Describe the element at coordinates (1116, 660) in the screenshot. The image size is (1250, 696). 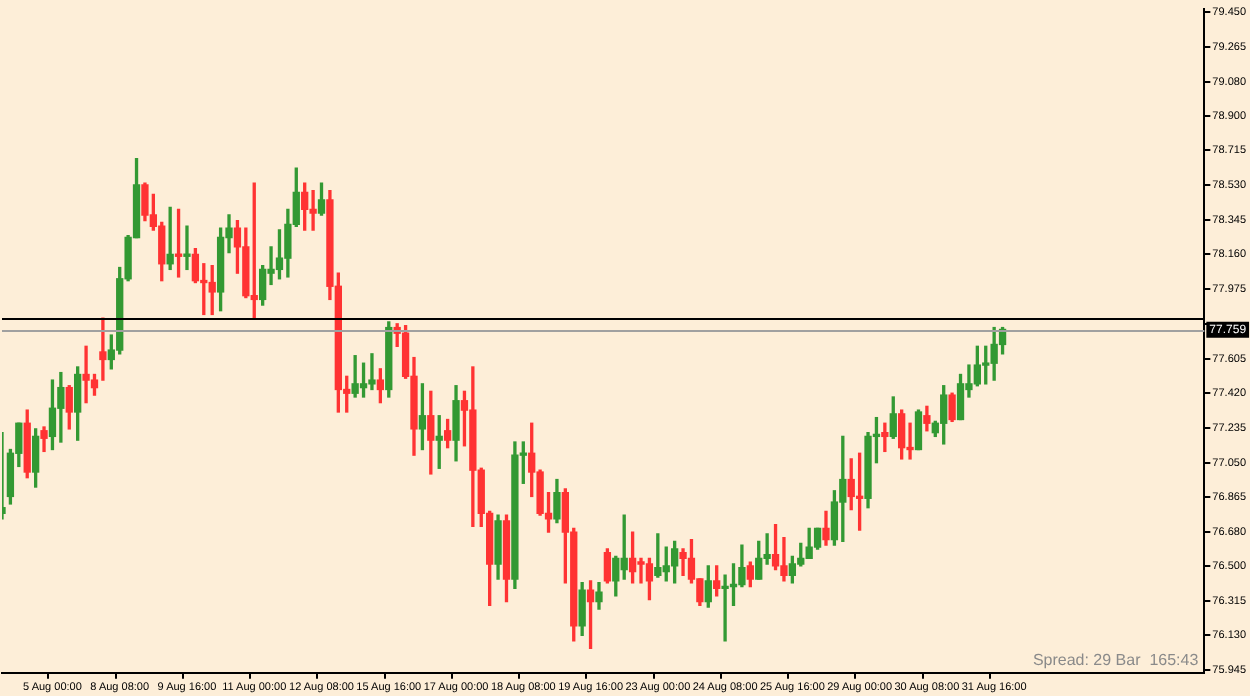
I see `annotation: Spread: 29 Bar 165:43` at that location.